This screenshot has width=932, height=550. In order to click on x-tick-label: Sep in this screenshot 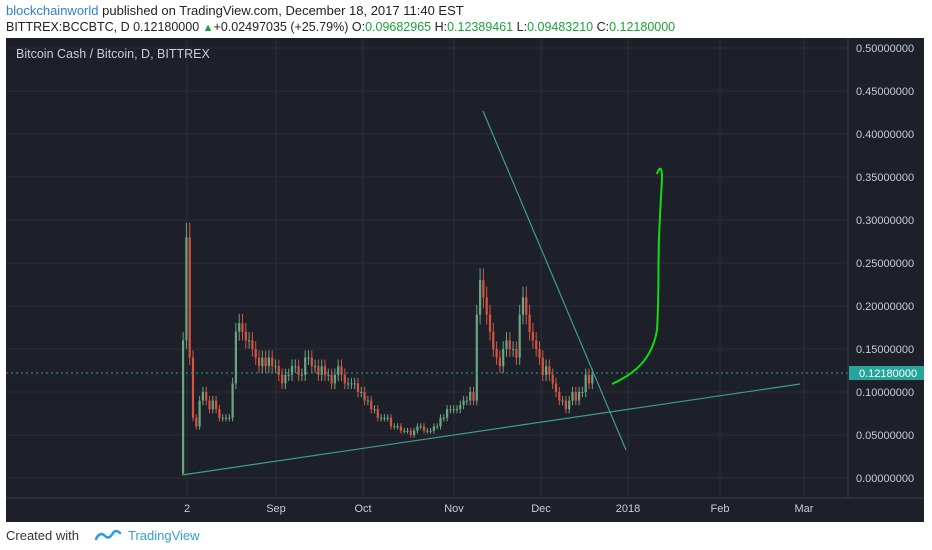, I will do `click(276, 509)`.